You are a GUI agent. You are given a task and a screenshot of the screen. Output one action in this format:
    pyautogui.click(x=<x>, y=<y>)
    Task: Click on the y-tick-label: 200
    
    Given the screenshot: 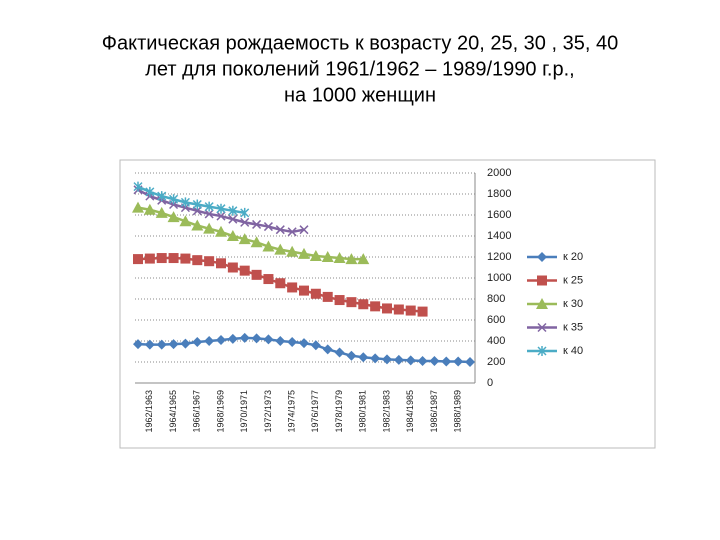 What is the action you would take?
    pyautogui.click(x=496, y=362)
    